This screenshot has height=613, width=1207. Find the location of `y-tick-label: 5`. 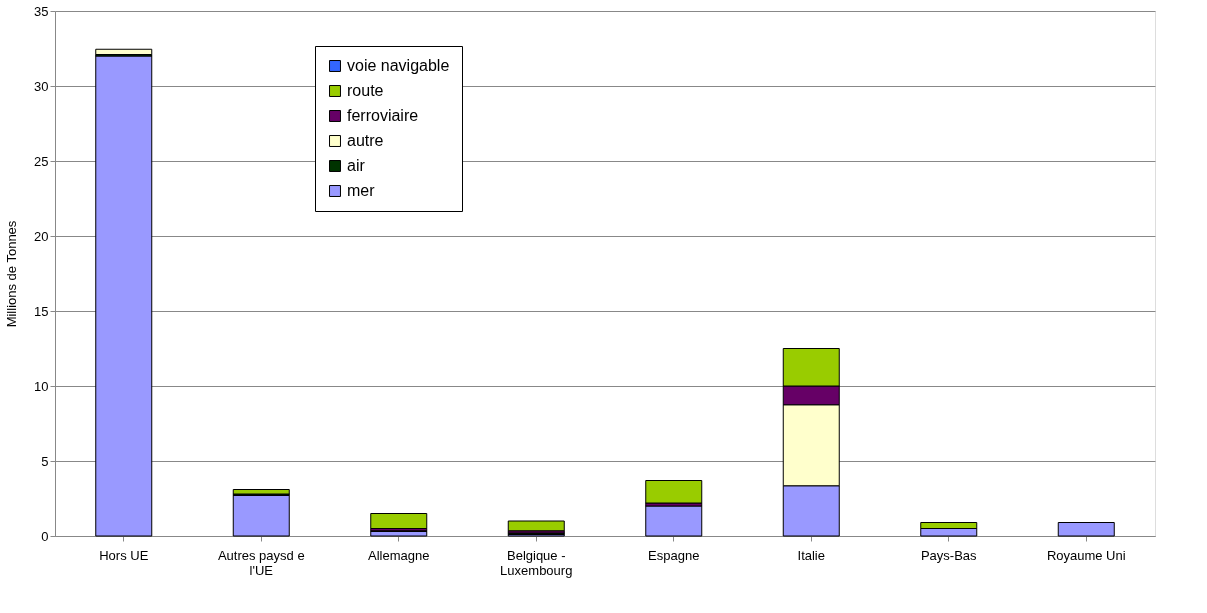

y-tick-label: 5 is located at coordinates (45, 461).